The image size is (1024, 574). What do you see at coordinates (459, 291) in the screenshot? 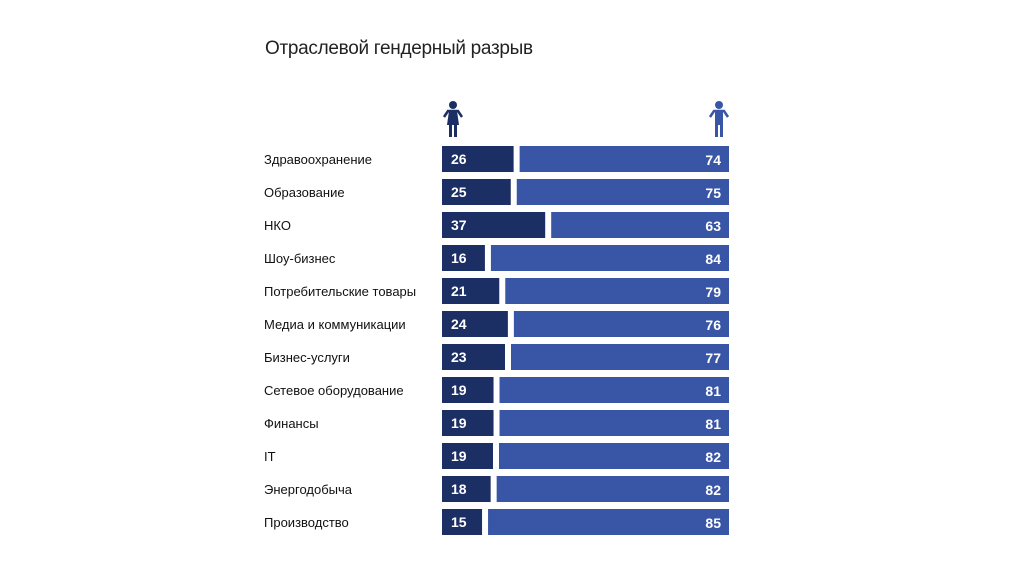
I see `value-label-female: 21` at bounding box center [459, 291].